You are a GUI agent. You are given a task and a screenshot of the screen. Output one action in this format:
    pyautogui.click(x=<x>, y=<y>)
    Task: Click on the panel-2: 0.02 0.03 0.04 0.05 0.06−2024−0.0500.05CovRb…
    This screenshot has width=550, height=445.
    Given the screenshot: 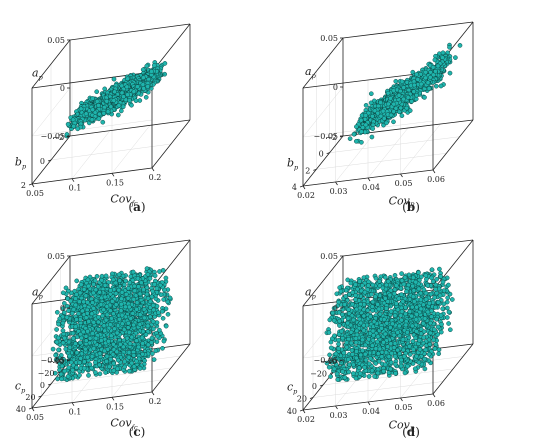 What is the action you would take?
    pyautogui.click(x=380, y=117)
    